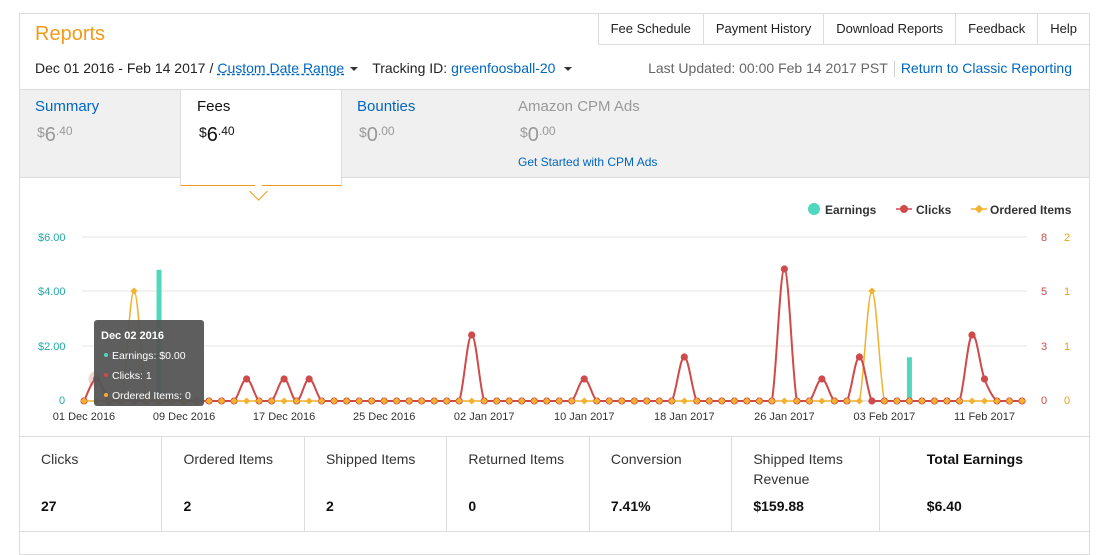  What do you see at coordinates (851, 210) in the screenshot?
I see `legend-earnings-label: Earnings` at bounding box center [851, 210].